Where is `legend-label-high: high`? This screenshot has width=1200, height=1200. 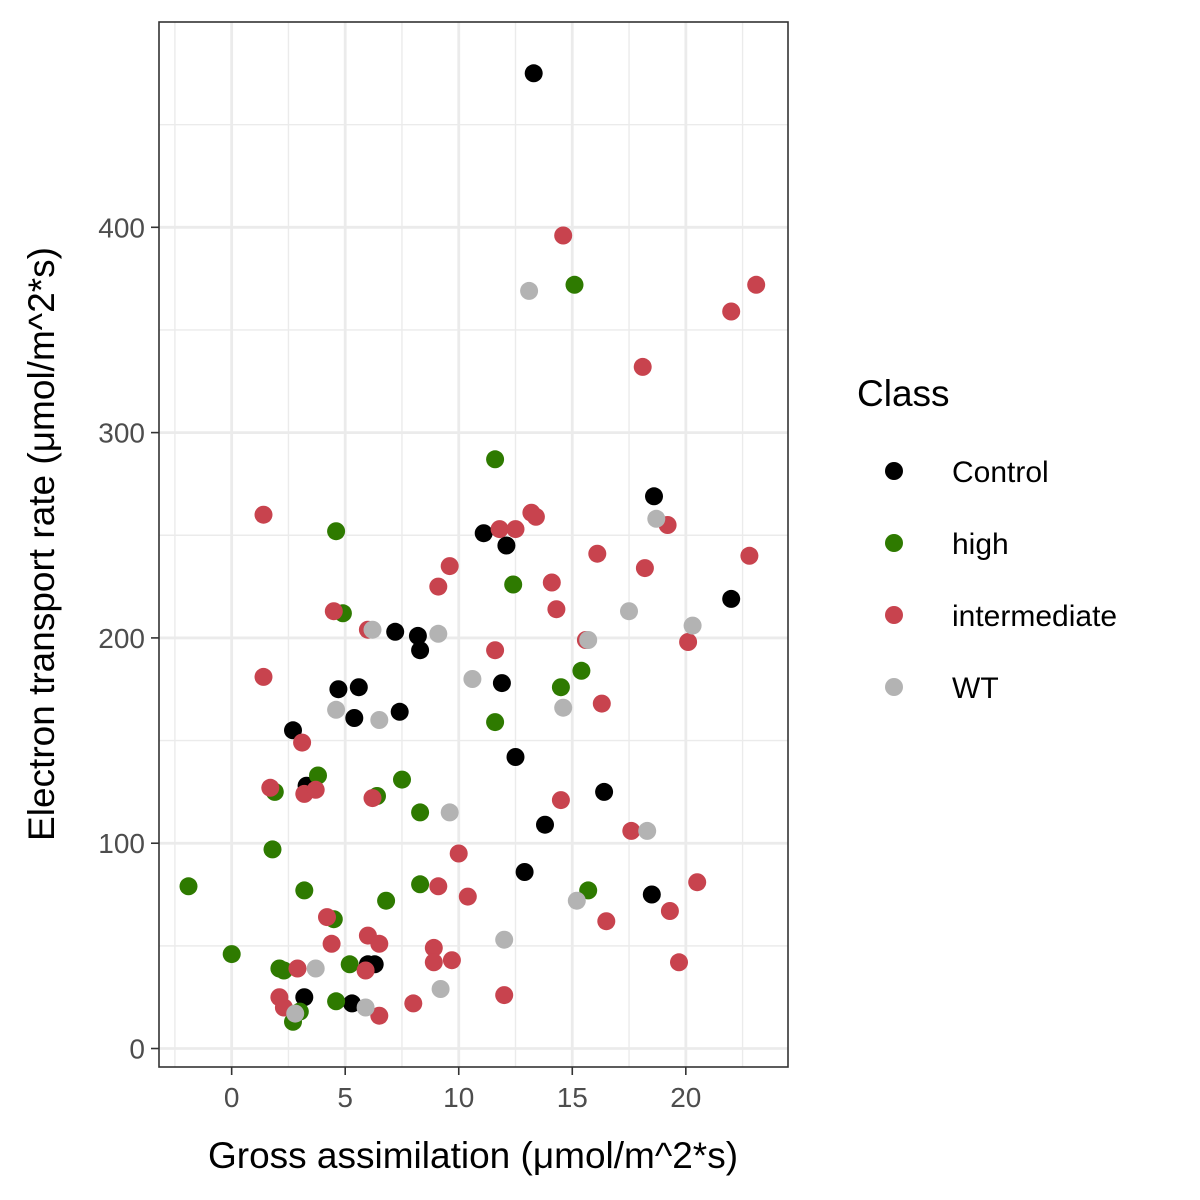 legend-label-high: high is located at coordinates (980, 544).